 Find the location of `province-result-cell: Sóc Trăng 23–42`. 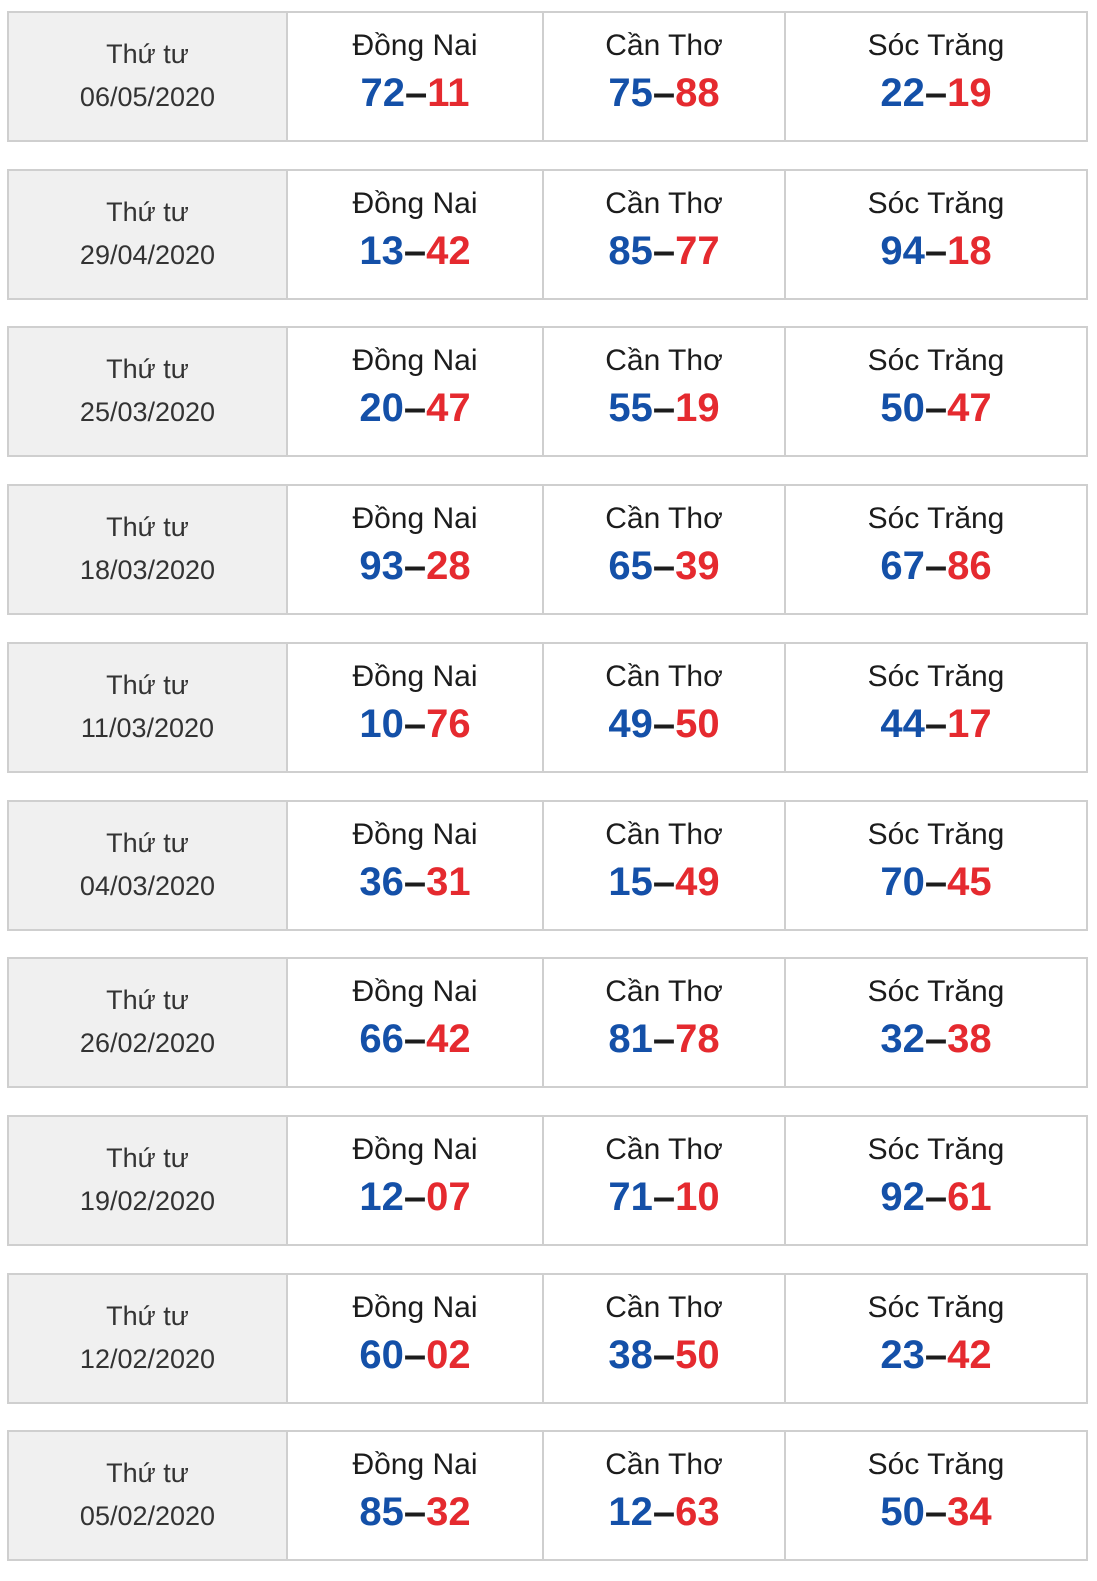

province-result-cell: Sóc Trăng 23–42 is located at coordinates (936, 1338).